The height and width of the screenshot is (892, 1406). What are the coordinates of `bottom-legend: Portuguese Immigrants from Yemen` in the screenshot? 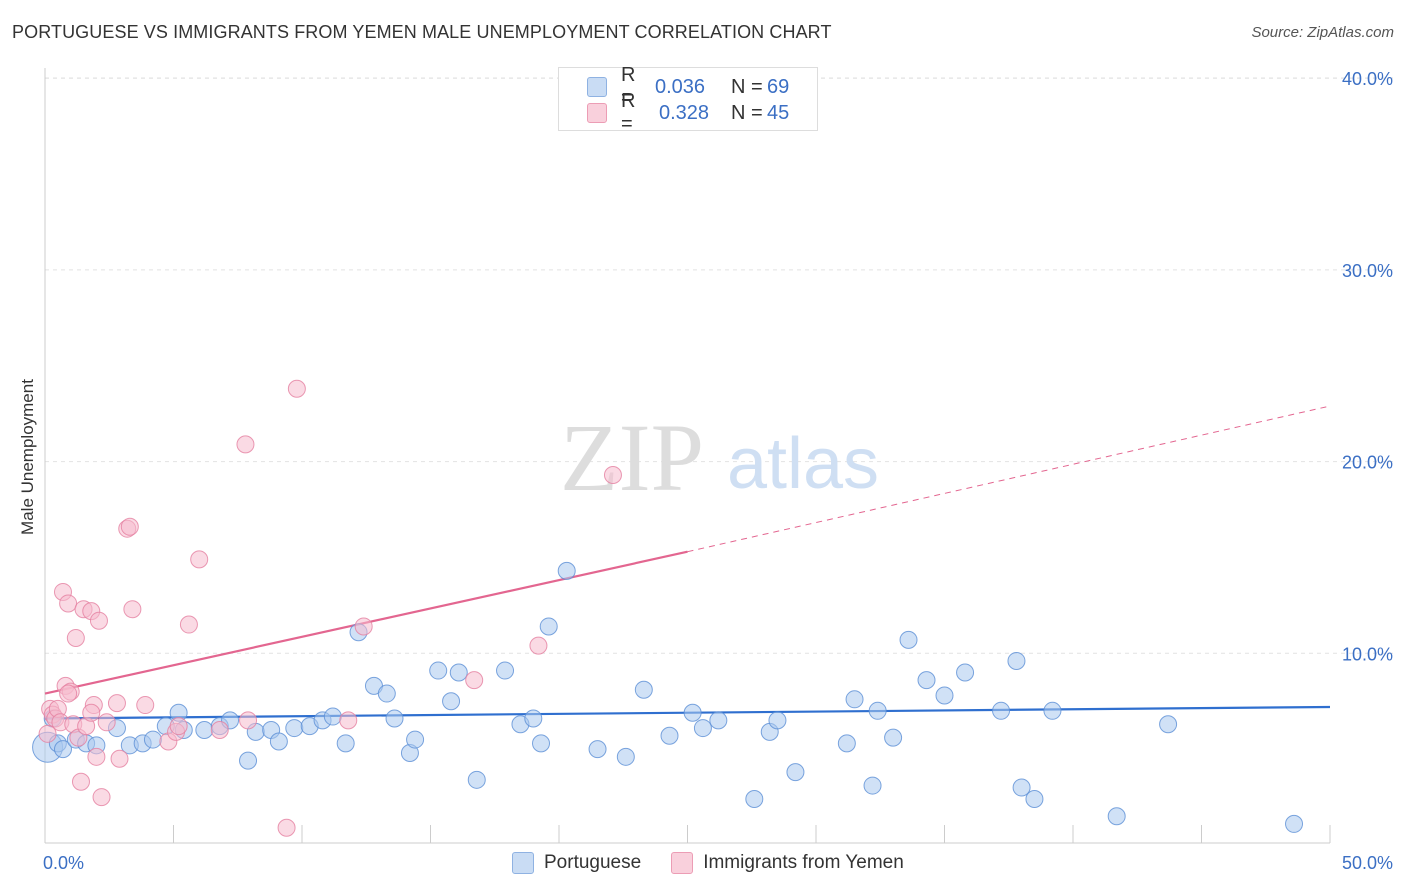 It's located at (723, 863).